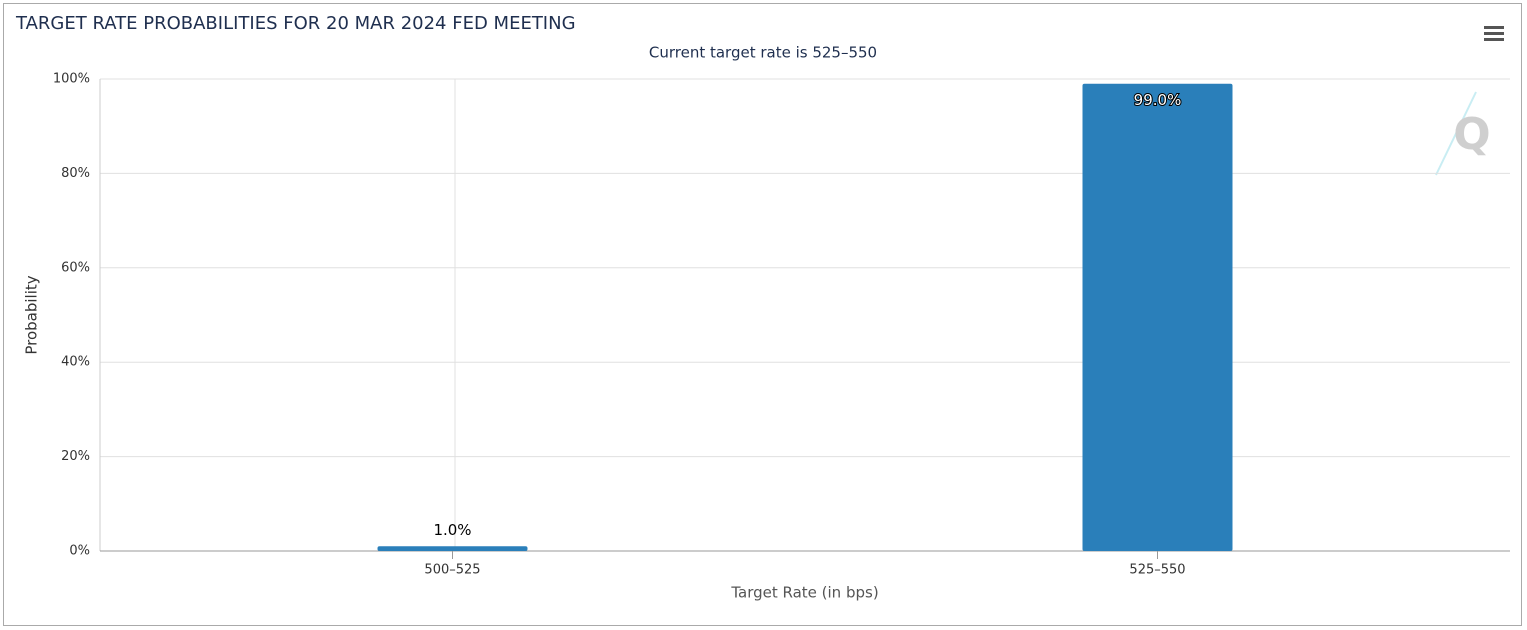  What do you see at coordinates (75, 362) in the screenshot?
I see `y-tick-label: 40%` at bounding box center [75, 362].